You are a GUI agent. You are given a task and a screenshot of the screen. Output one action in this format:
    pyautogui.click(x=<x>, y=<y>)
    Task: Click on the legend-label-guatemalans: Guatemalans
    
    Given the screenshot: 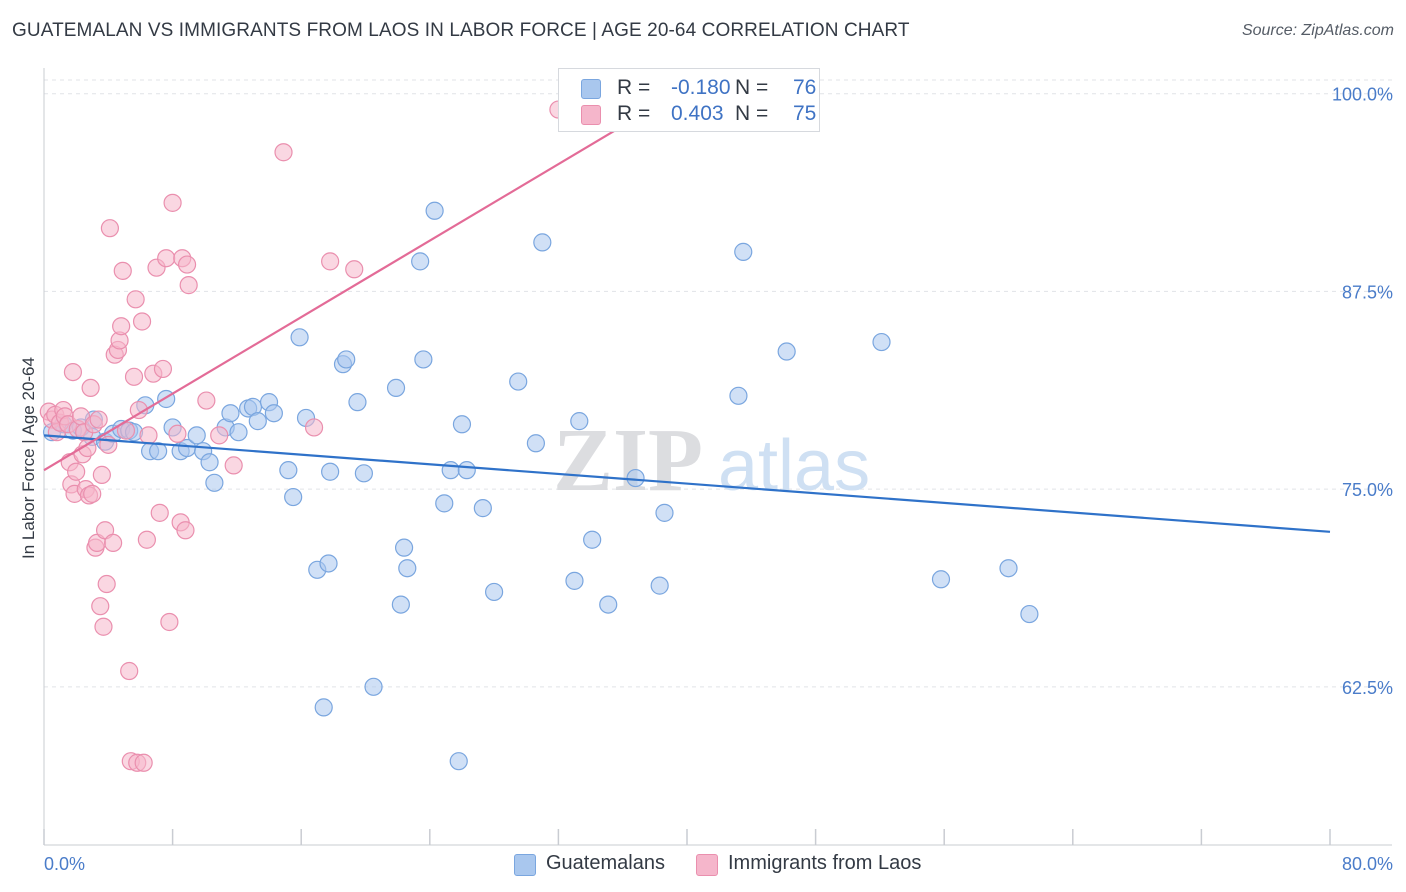 What is the action you would take?
    pyautogui.click(x=605, y=863)
    